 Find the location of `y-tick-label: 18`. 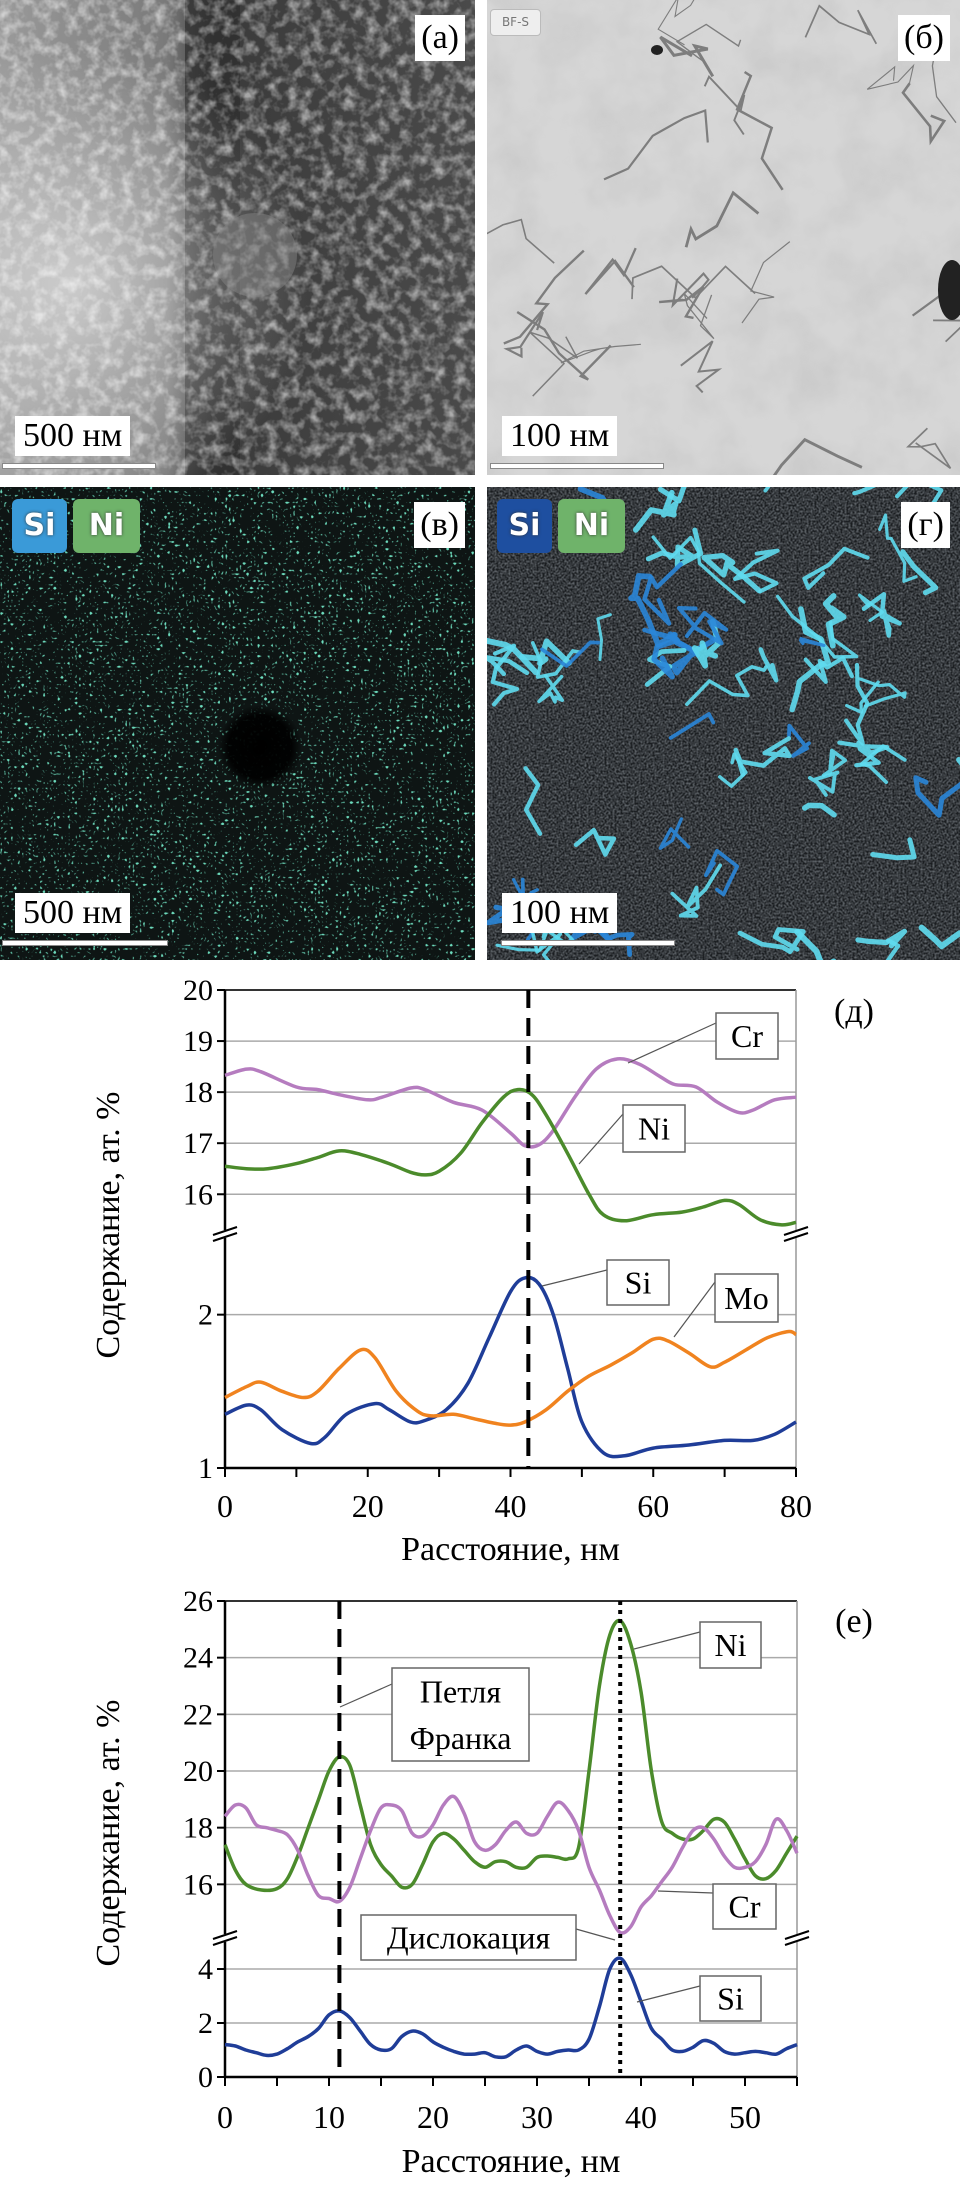

y-tick-label: 18 is located at coordinates (198, 1092).